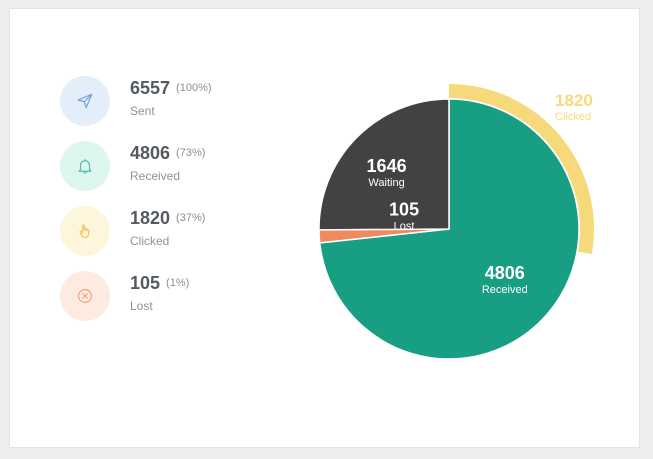  What do you see at coordinates (85, 296) in the screenshot?
I see `cancel-circle-icon` at bounding box center [85, 296].